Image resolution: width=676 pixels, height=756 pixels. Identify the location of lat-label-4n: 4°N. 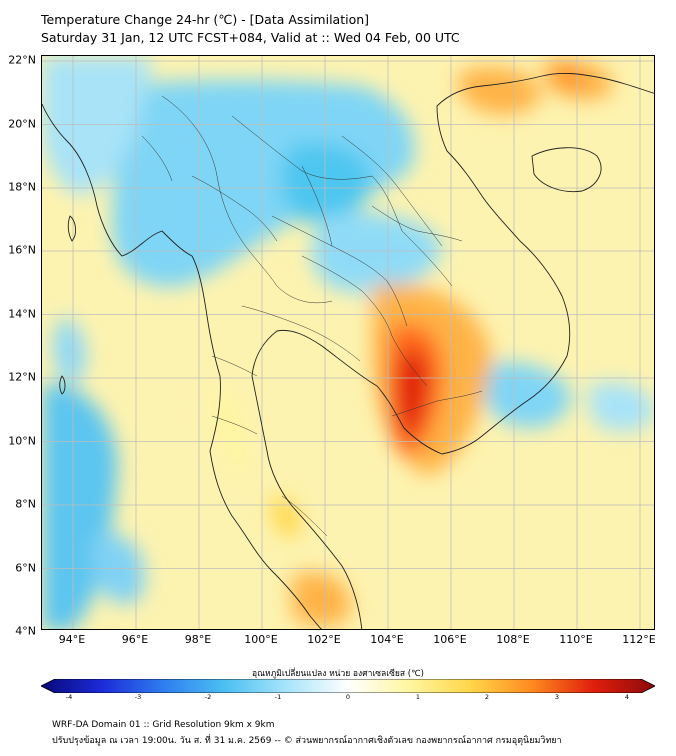
(25, 631).